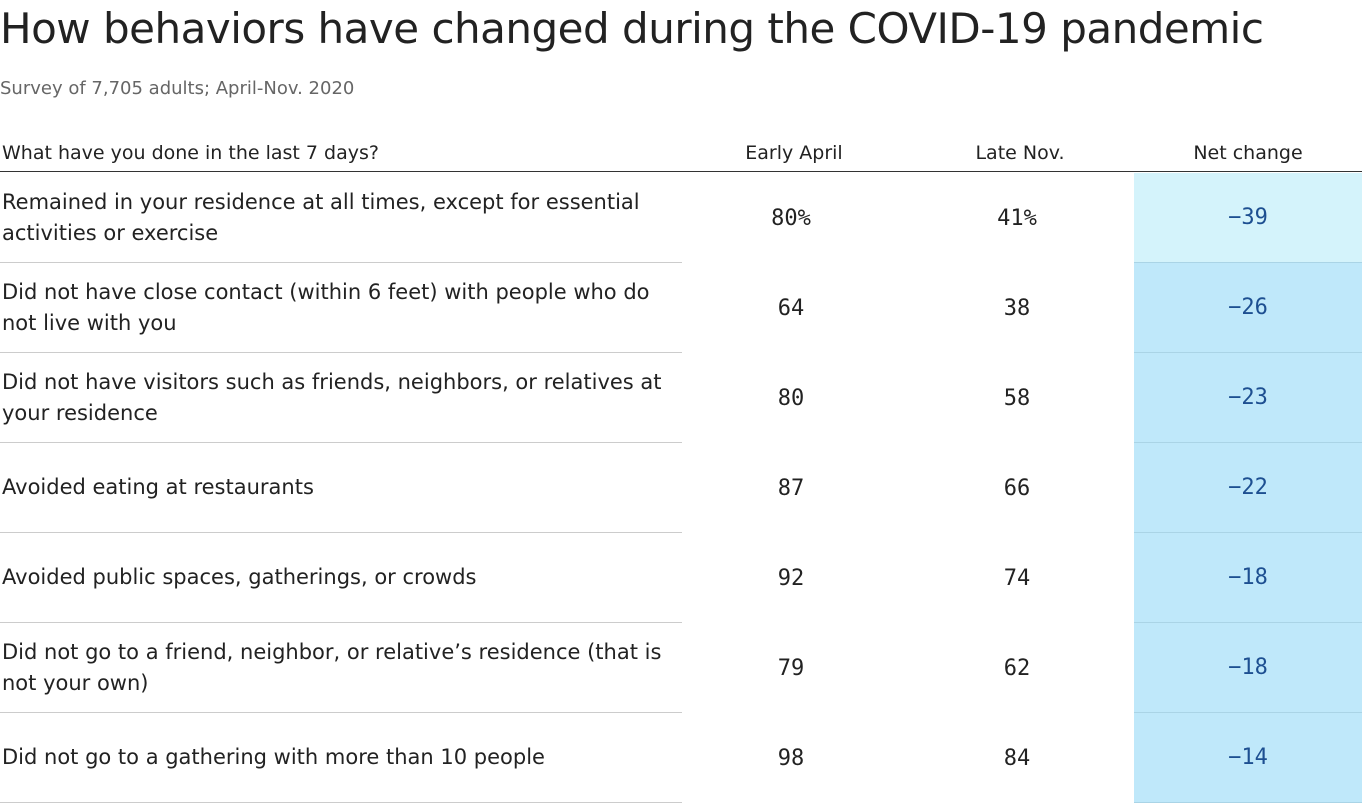 The image size is (1366, 803). Describe the element at coordinates (1017, 758) in the screenshot. I see `late-nov-value: 84` at that location.